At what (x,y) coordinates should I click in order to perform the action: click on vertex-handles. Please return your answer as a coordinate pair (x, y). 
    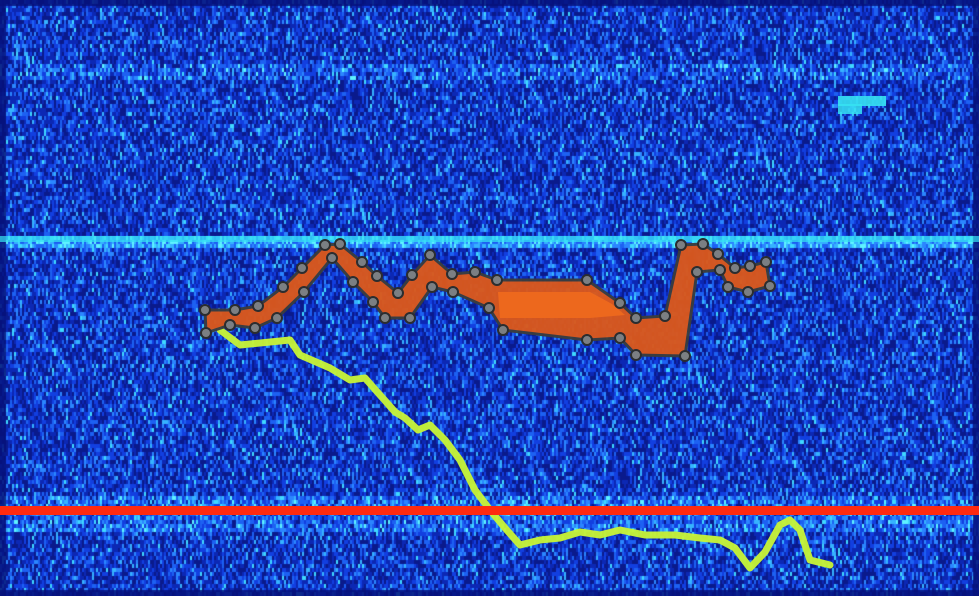
    Looking at the image, I should click on (487, 300).